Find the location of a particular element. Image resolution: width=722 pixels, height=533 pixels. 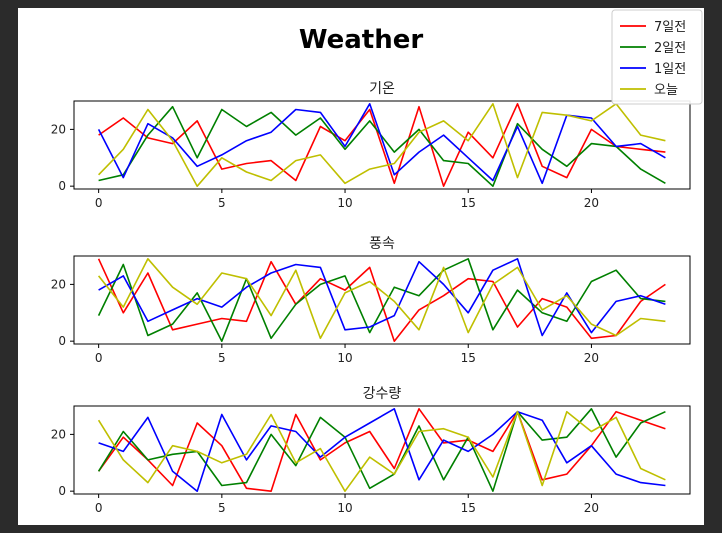

panel-title: 강수량 is located at coordinates (382, 394).